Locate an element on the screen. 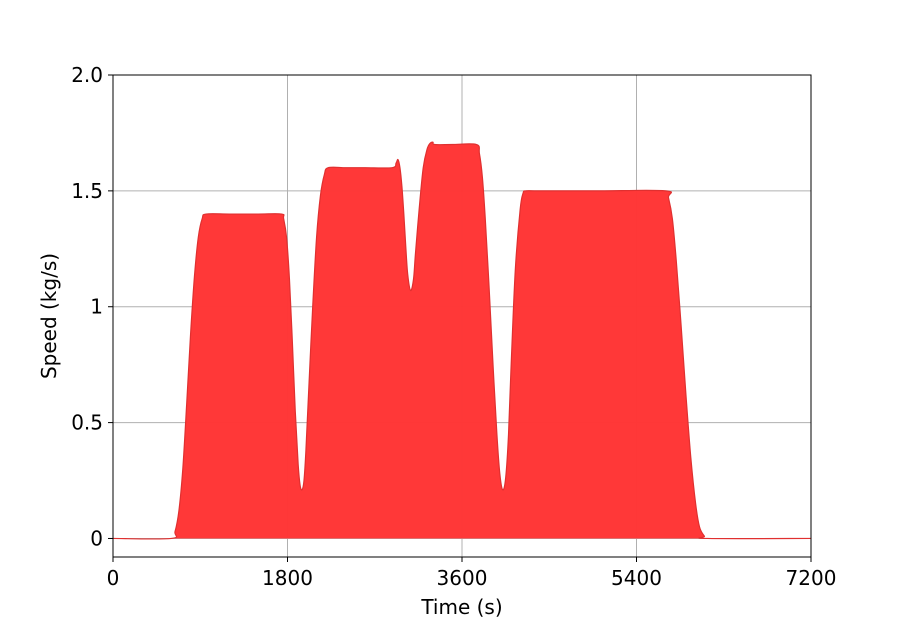  y-tick-label: 2.0 is located at coordinates (87, 75).